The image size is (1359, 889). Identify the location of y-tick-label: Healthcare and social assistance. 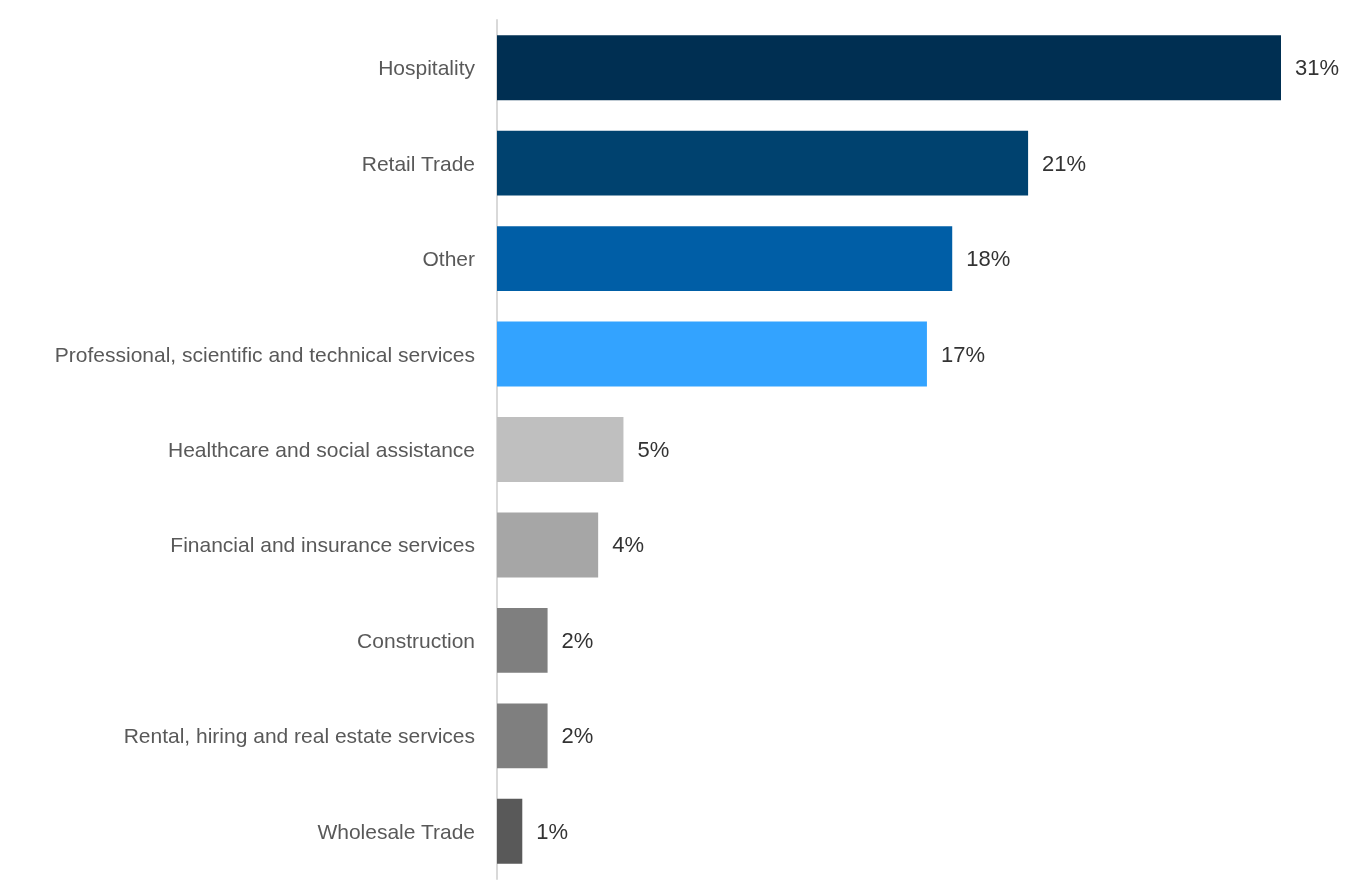
(321, 449).